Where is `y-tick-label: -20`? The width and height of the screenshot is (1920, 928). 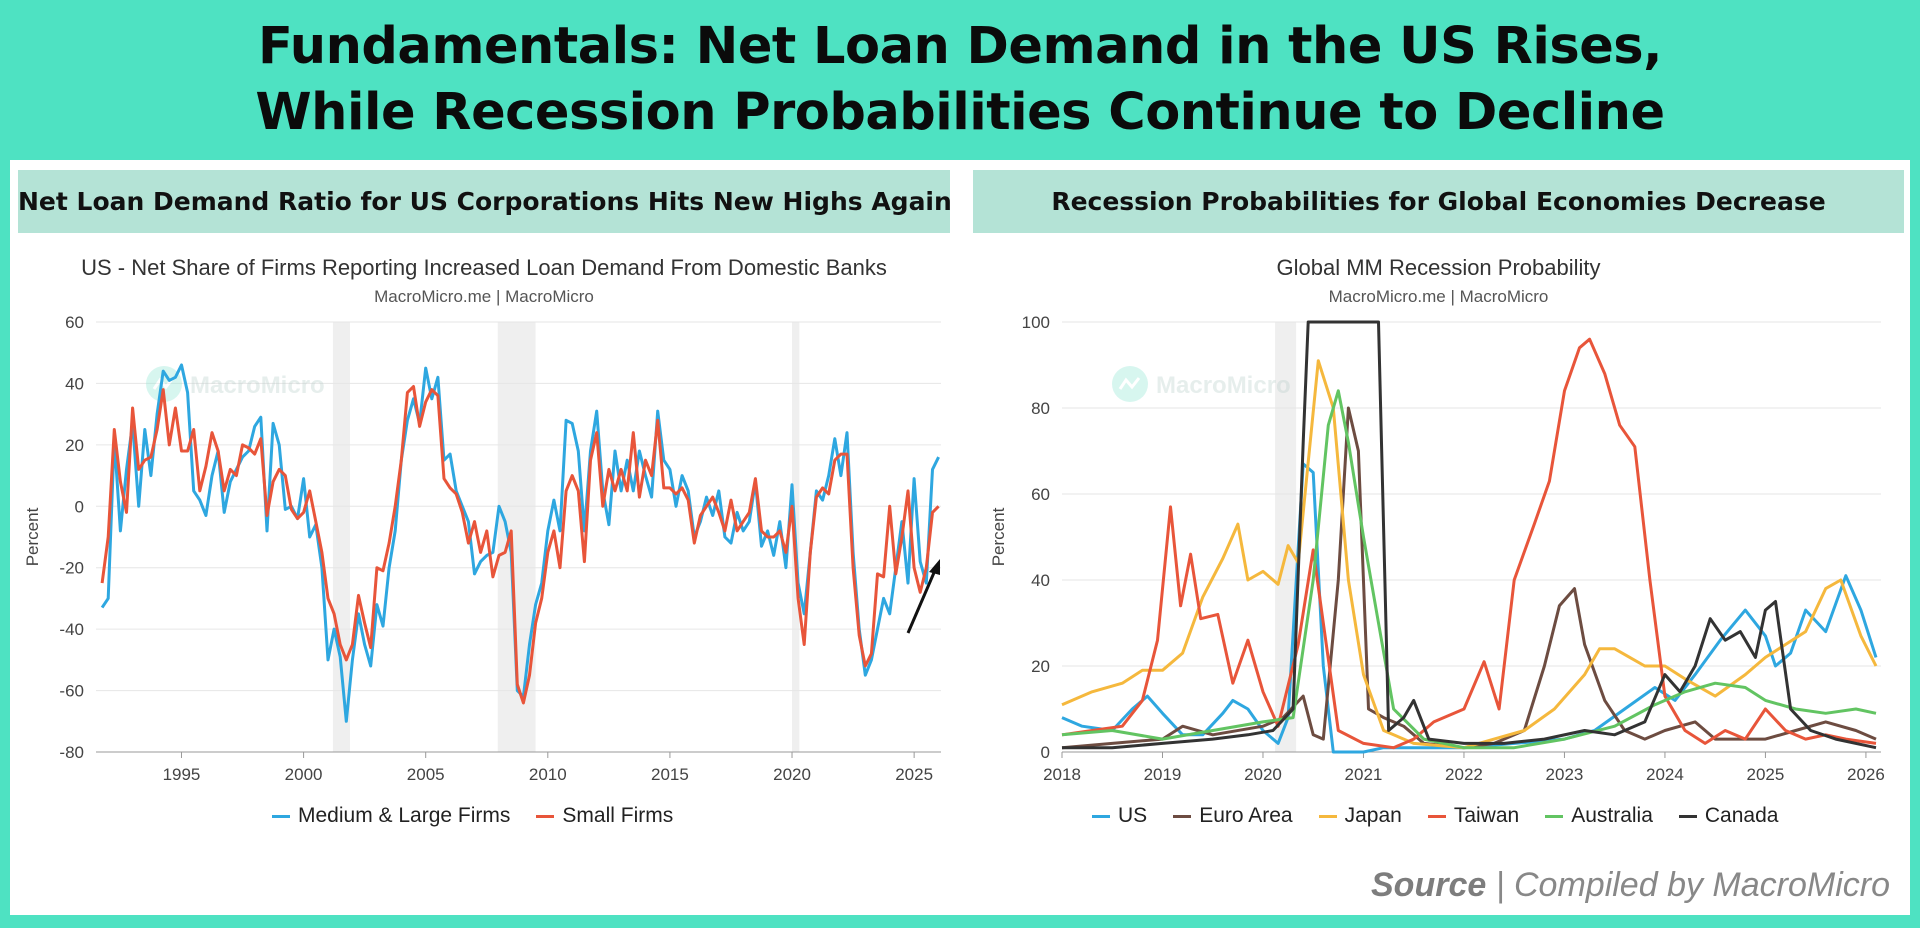
y-tick-label: -20 is located at coordinates (71, 568).